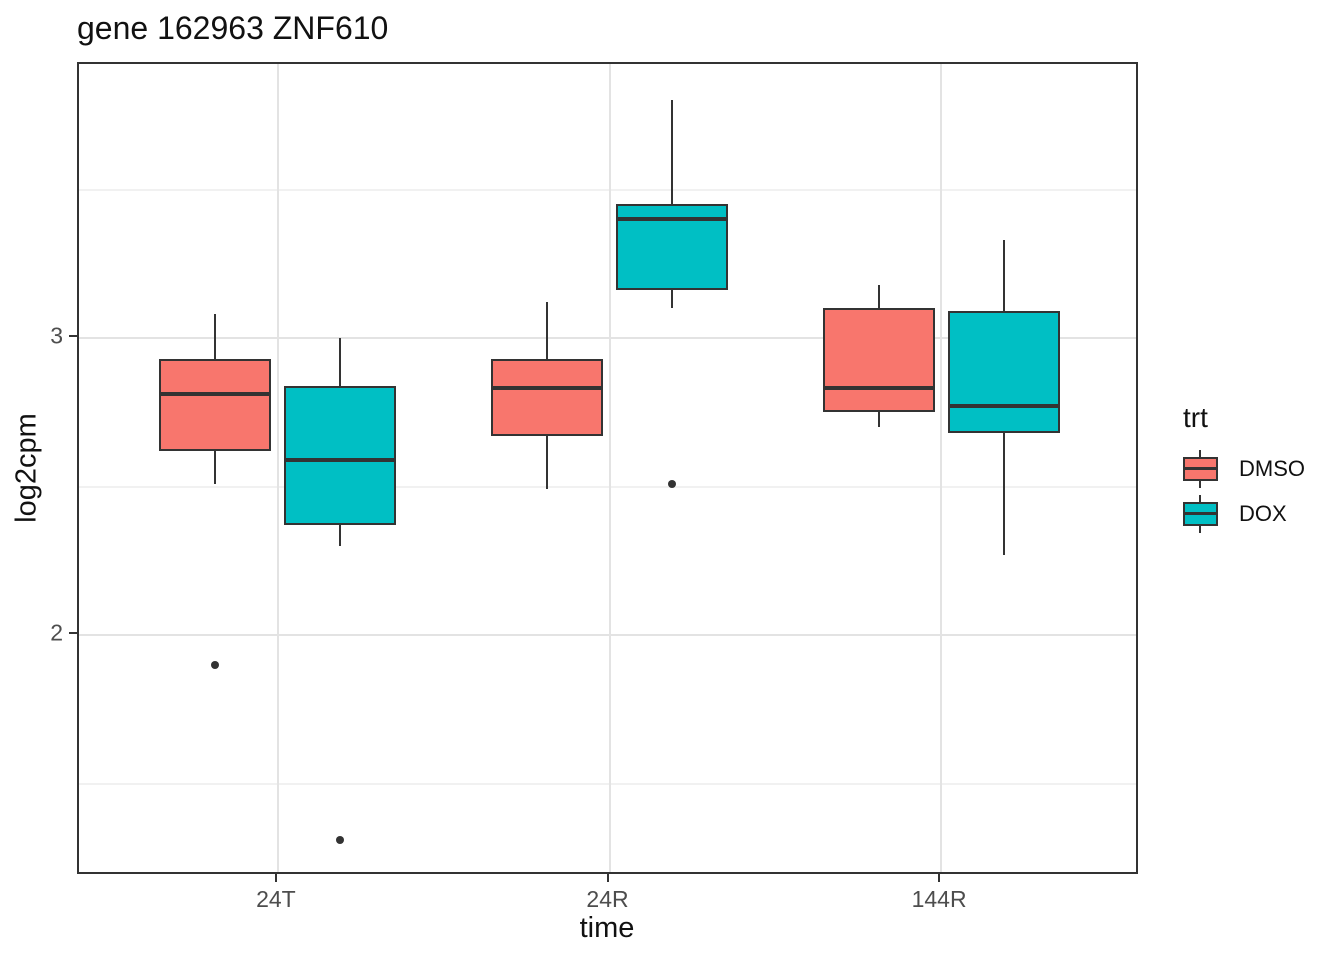  I want to click on legend-entry: DOX, so click(1244, 514).